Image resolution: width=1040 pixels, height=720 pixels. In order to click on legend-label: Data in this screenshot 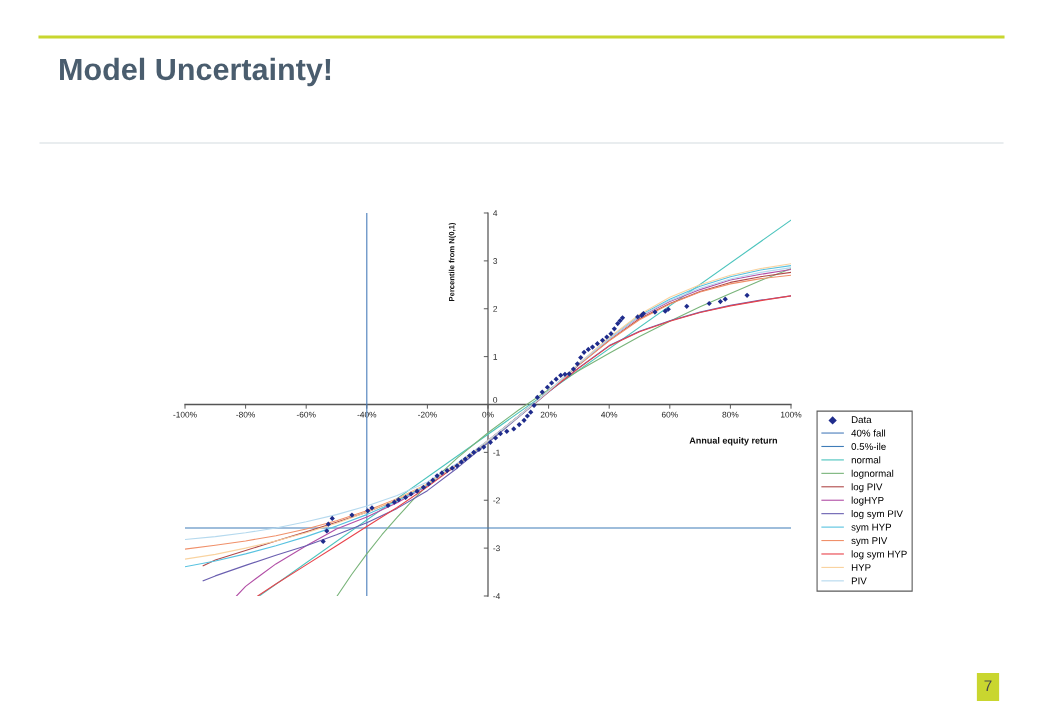, I will do `click(861, 420)`.